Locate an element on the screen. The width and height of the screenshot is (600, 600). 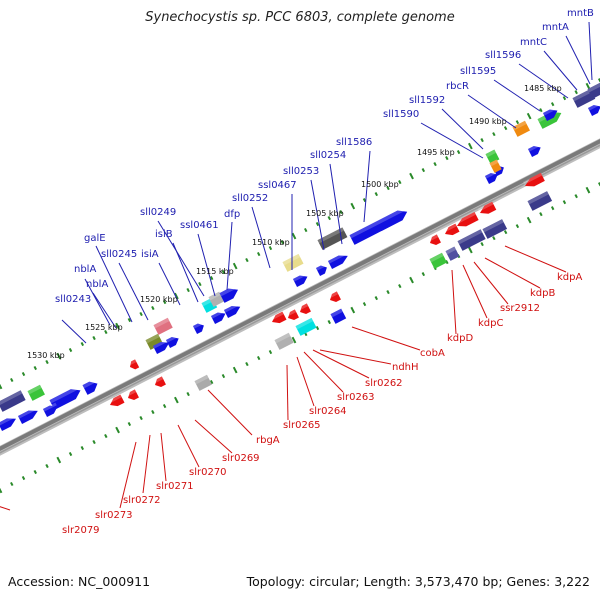
rev-gene-11-shape is located at coordinates (488, 207).